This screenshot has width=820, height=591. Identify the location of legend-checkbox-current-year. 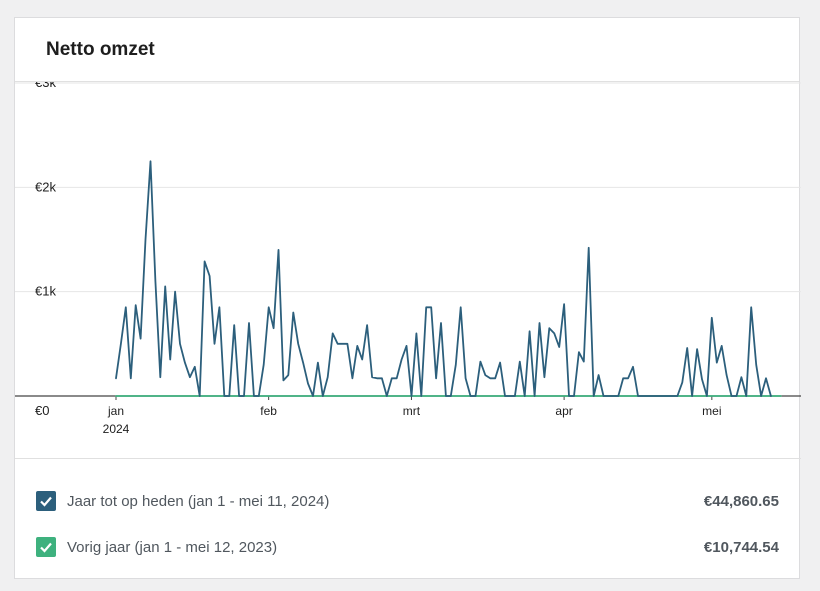
(46, 501).